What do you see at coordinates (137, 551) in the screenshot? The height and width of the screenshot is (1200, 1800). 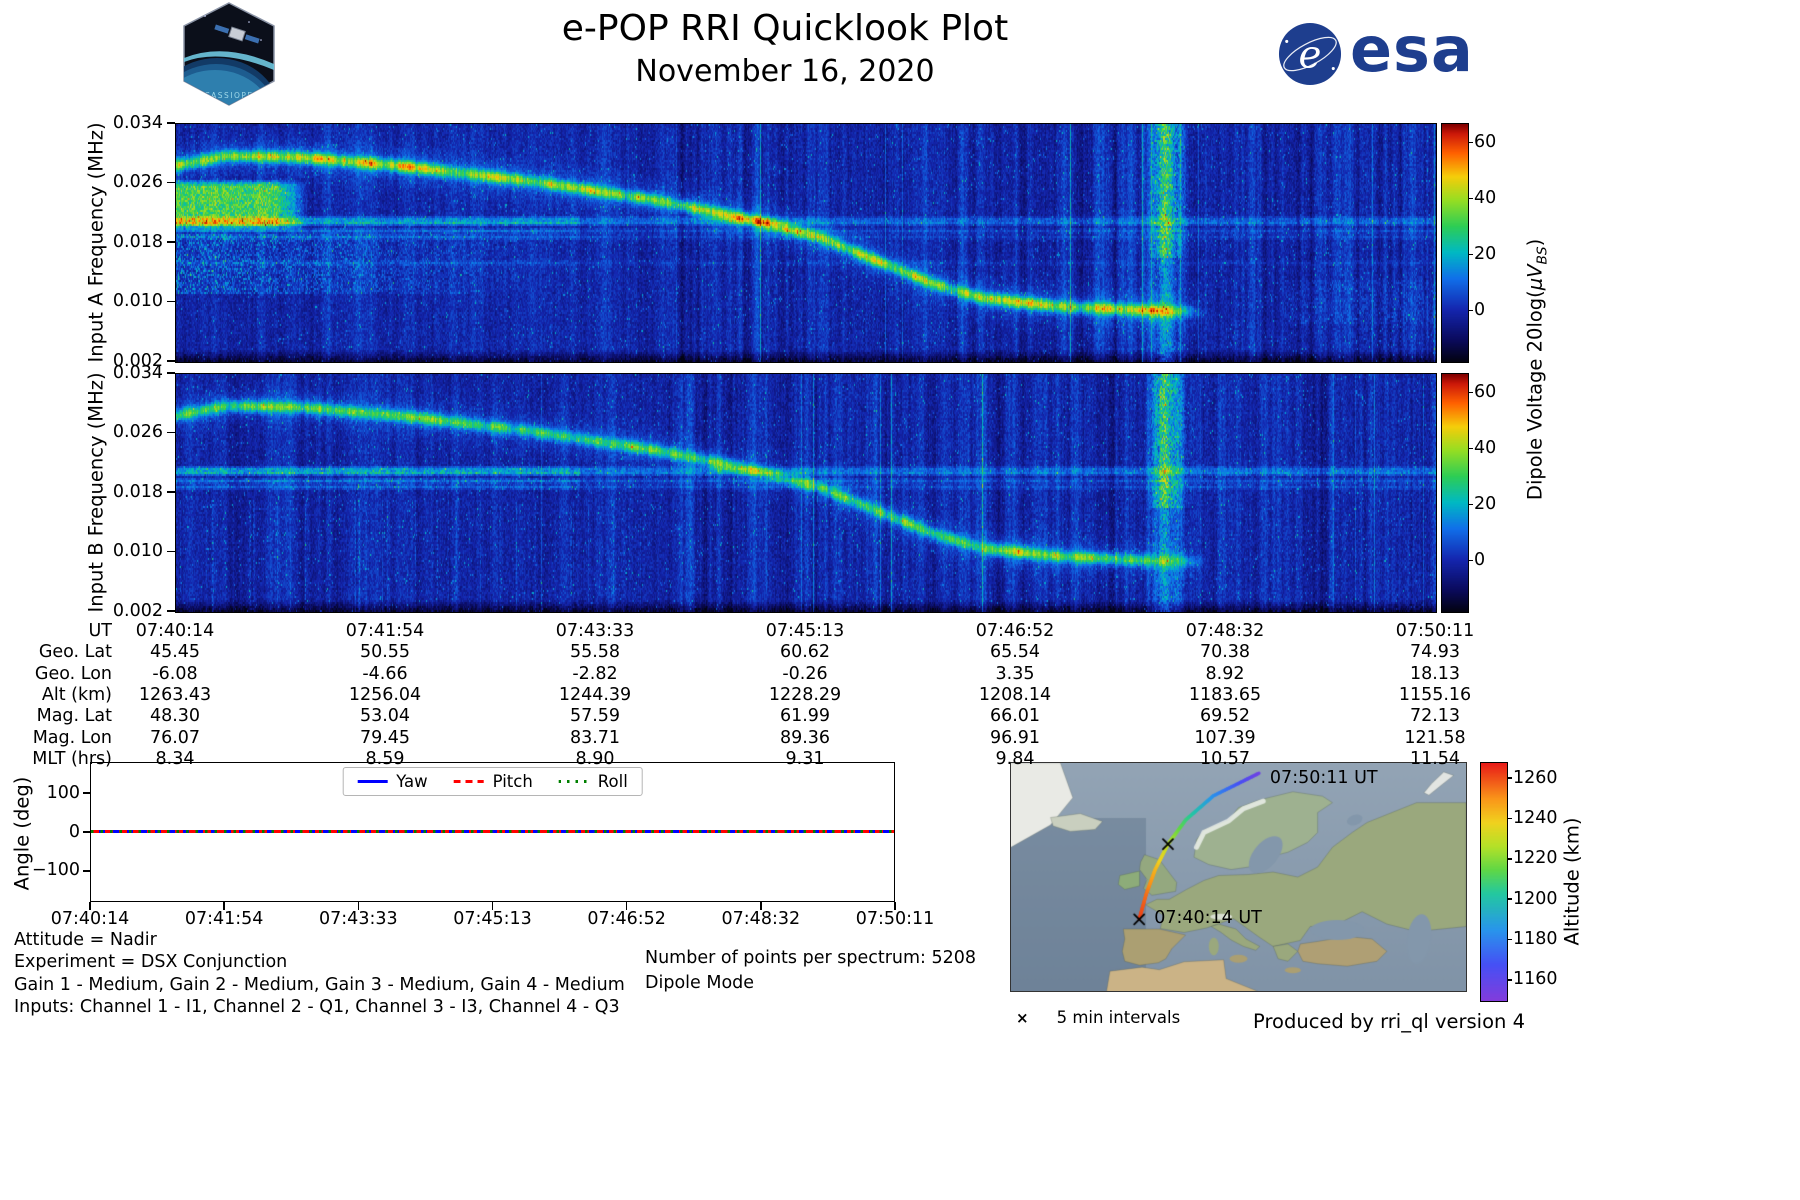 I see `frequency-tick-label: 0.010` at bounding box center [137, 551].